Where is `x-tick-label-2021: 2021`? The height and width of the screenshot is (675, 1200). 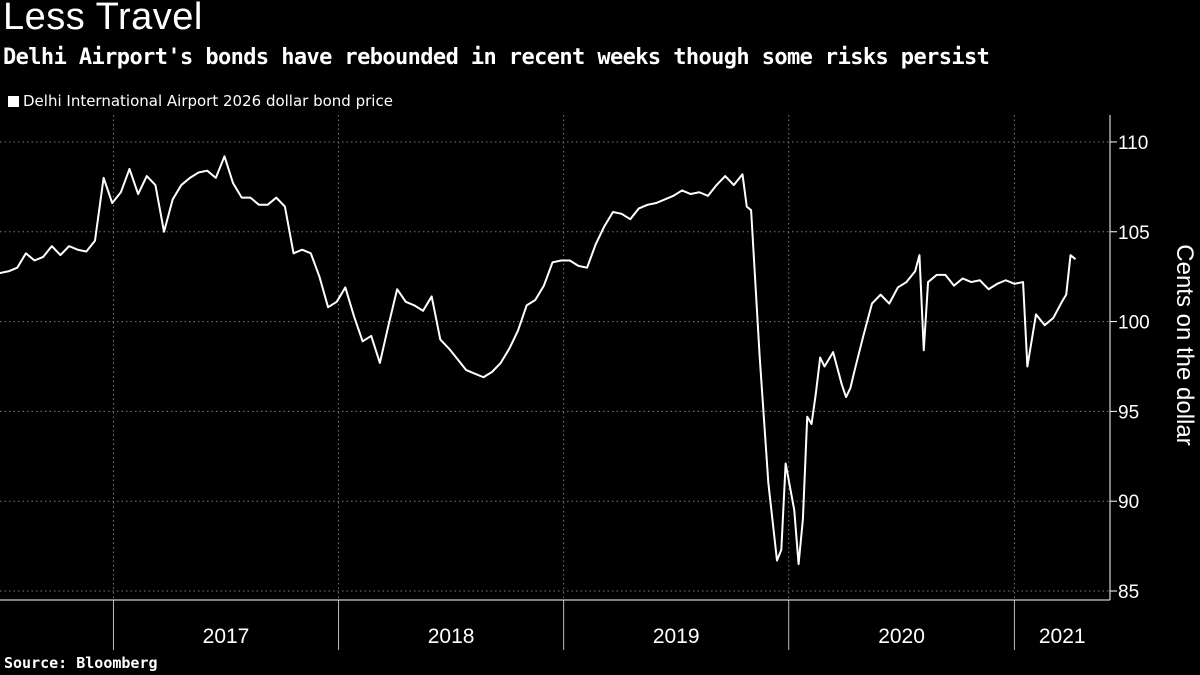
x-tick-label-2021: 2021 is located at coordinates (1062, 636).